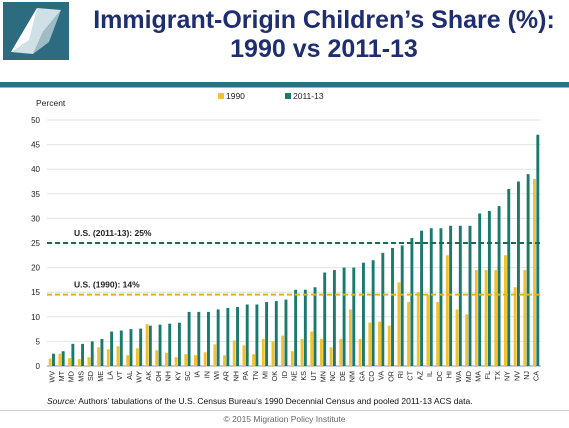  Describe the element at coordinates (36, 31) in the screenshot. I see `mpi-logo` at that location.